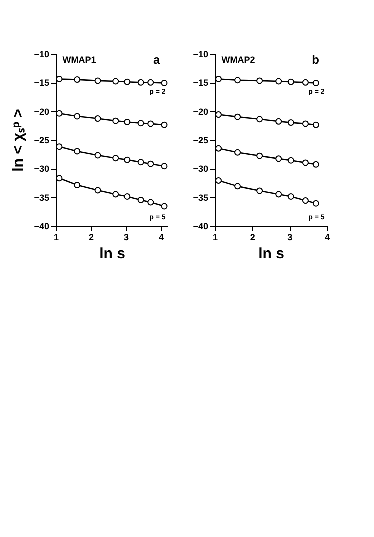 The image size is (374, 537). I want to click on annotation: b, so click(316, 60).